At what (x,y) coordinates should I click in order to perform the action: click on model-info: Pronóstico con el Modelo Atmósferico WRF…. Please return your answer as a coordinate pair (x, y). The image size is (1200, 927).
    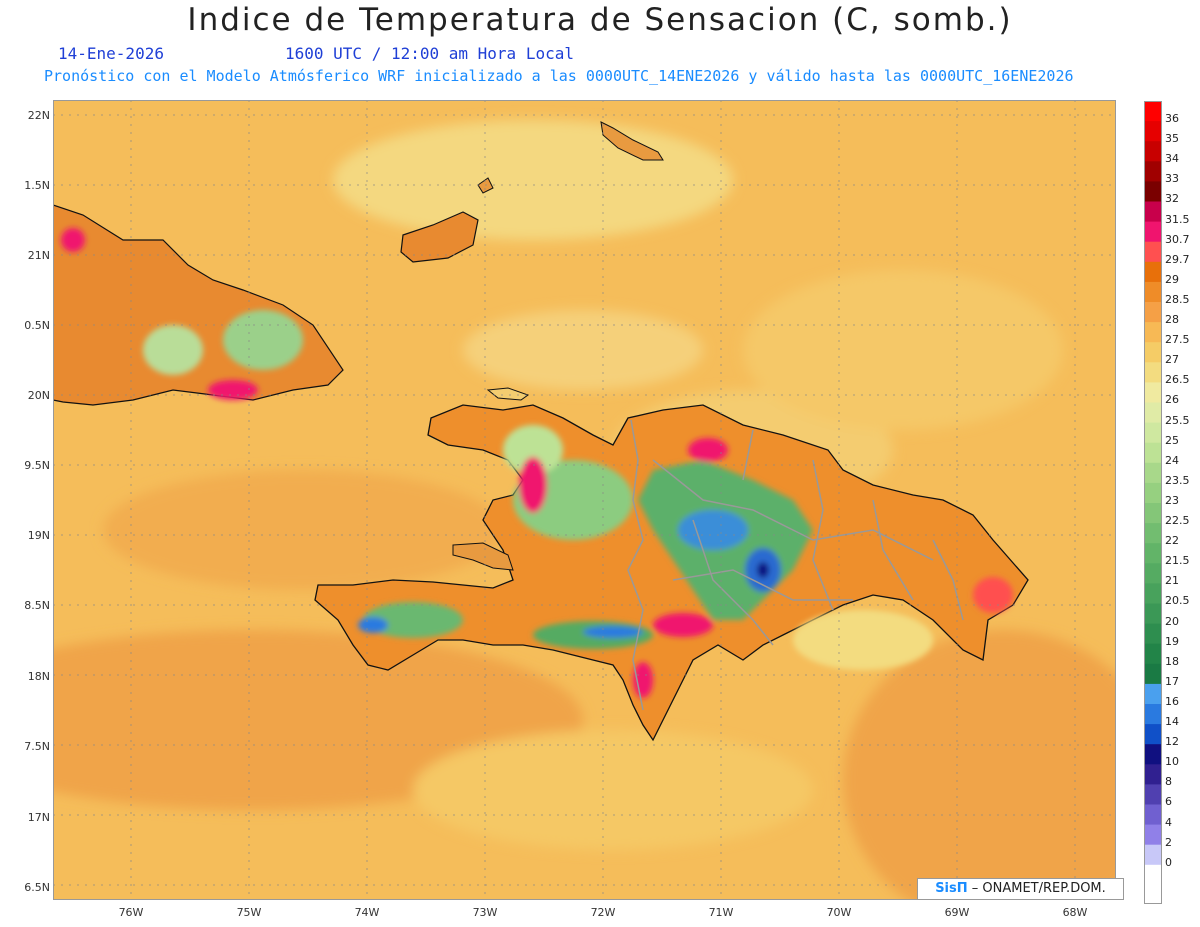
    Looking at the image, I should click on (559, 76).